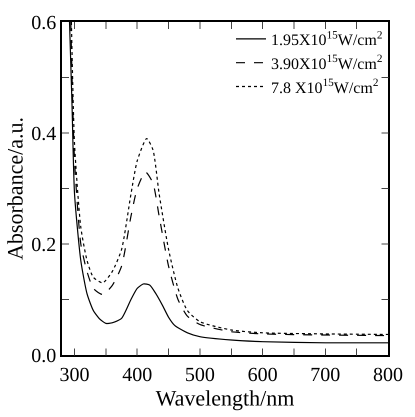 The height and width of the screenshot is (417, 415). What do you see at coordinates (388, 375) in the screenshot?
I see `x-tick-label: 800` at bounding box center [388, 375].